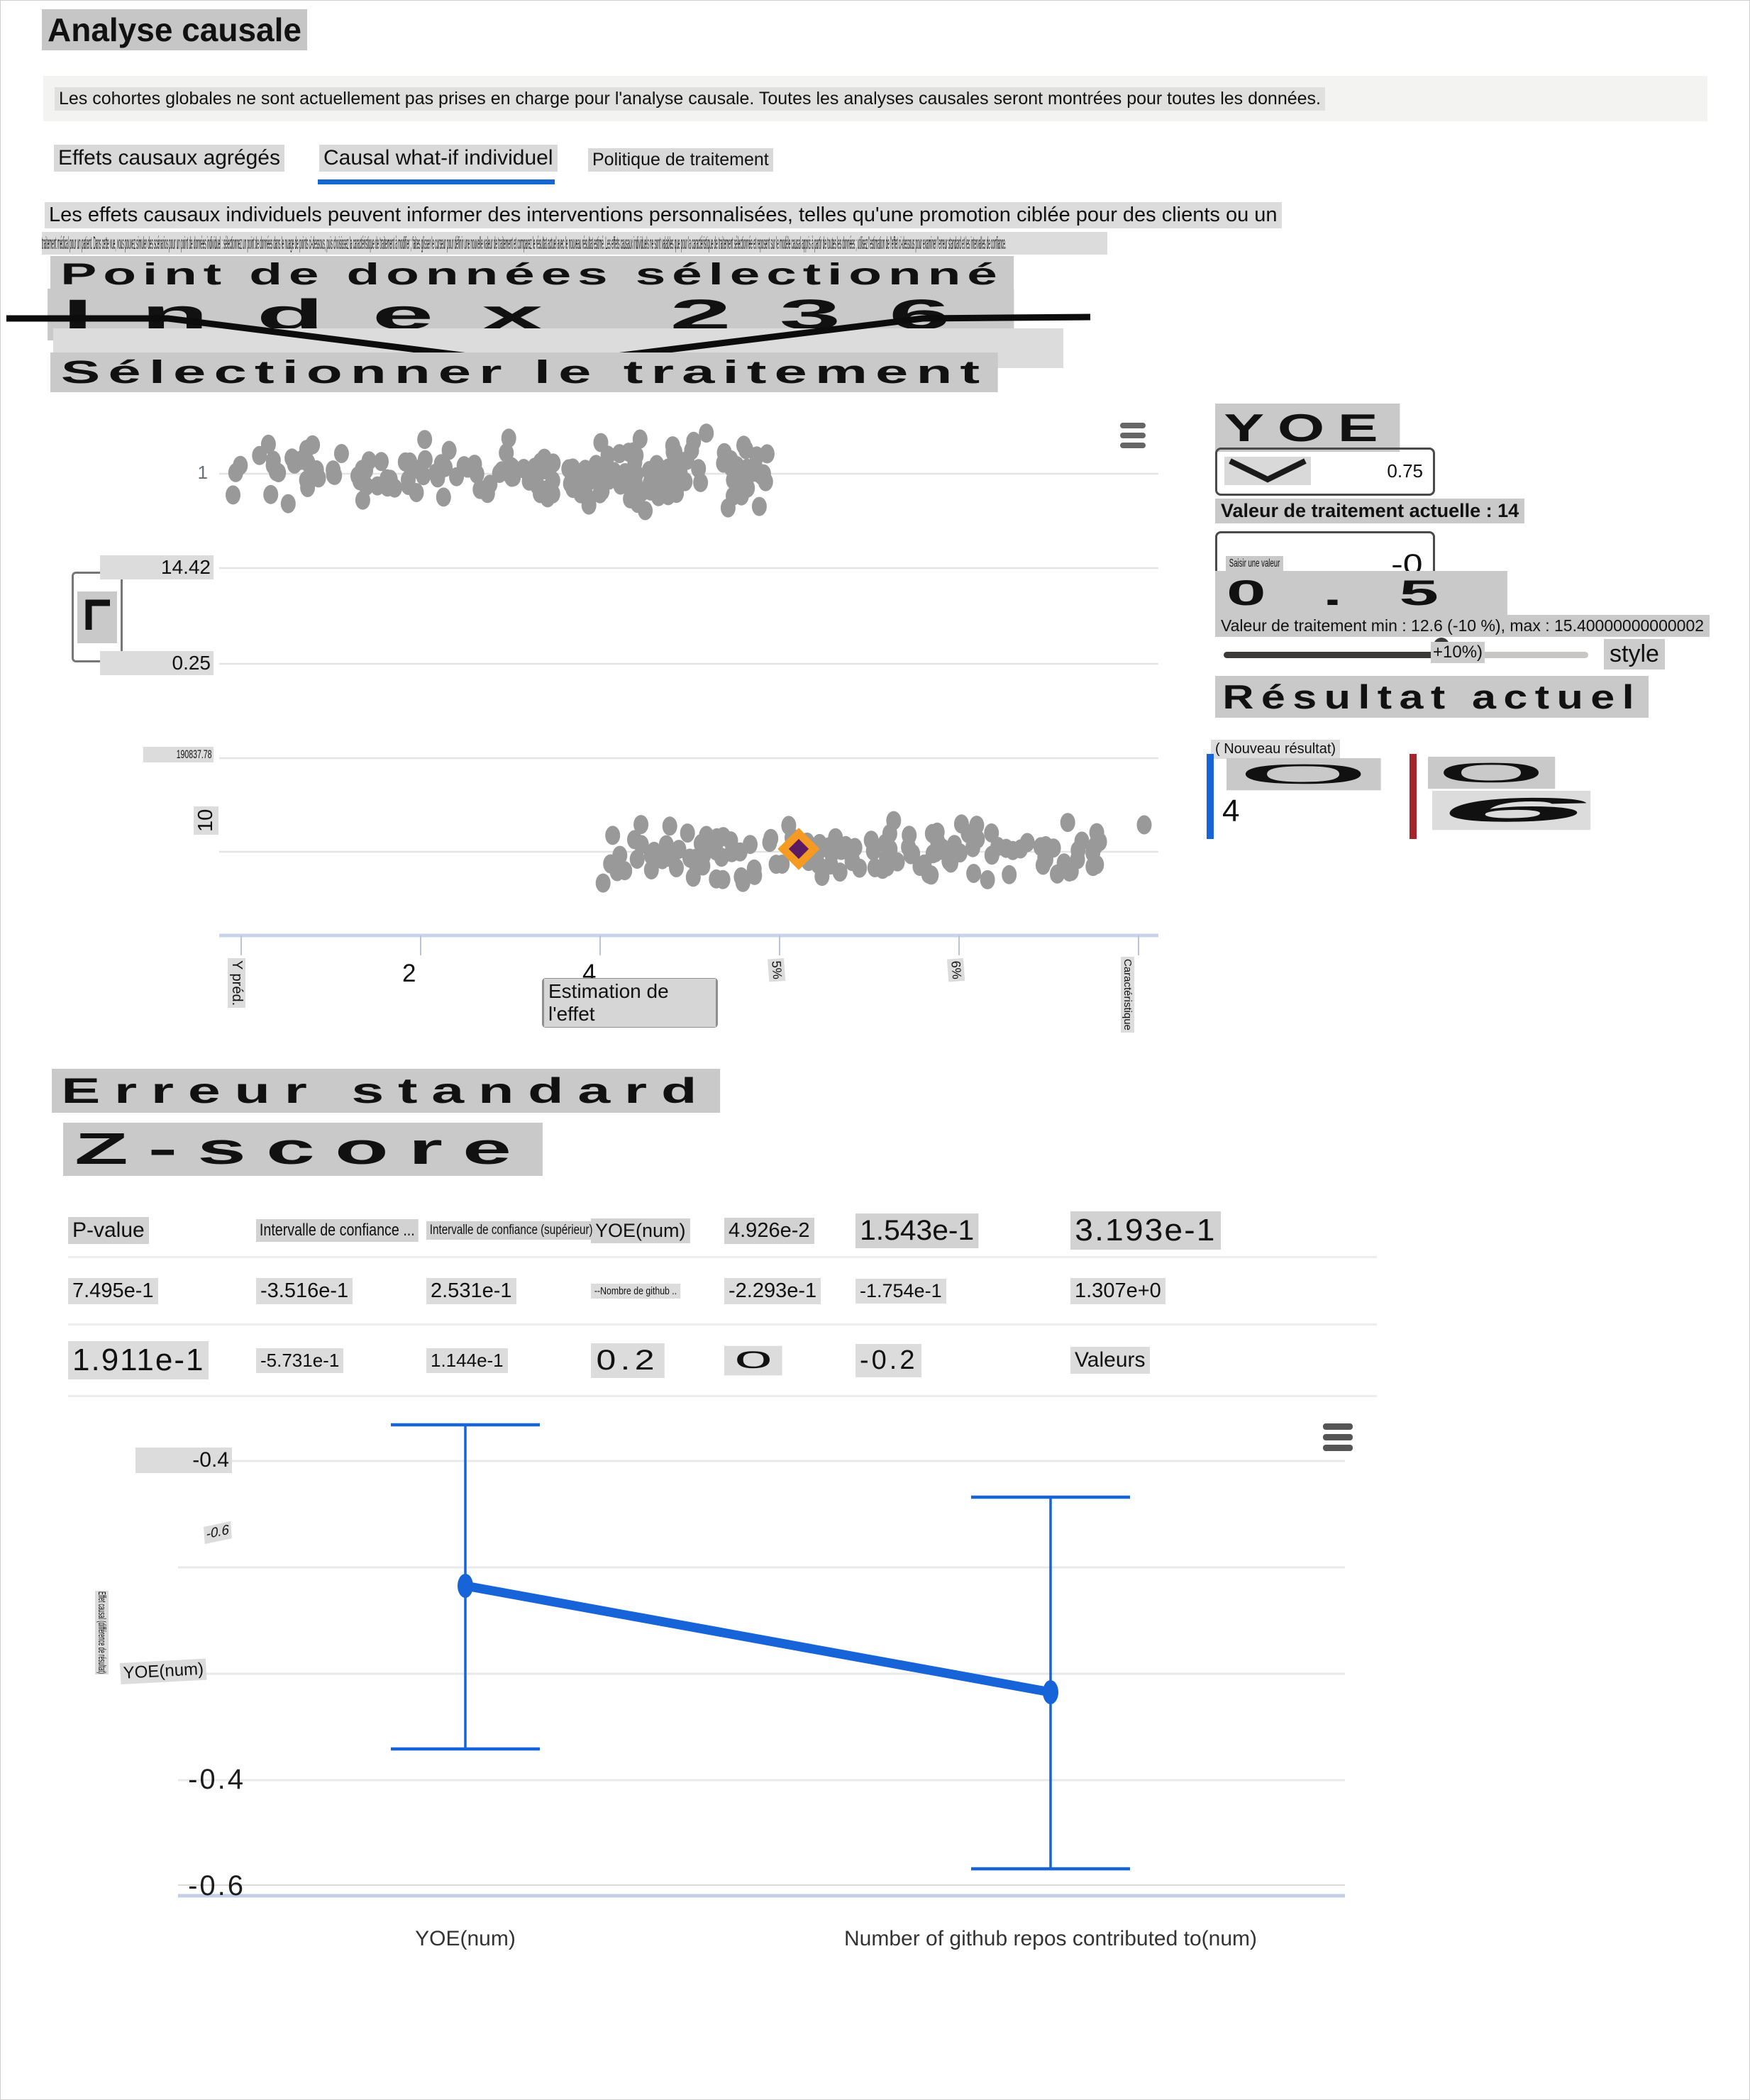 The image size is (1750, 2100). I want to click on scatter-menu-icon, so click(1133, 435).